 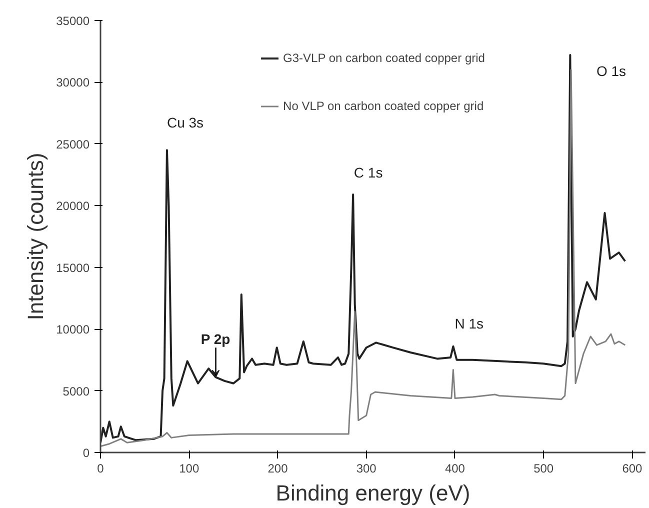 What do you see at coordinates (278, 469) in the screenshot?
I see `x-tick-label: 200` at bounding box center [278, 469].